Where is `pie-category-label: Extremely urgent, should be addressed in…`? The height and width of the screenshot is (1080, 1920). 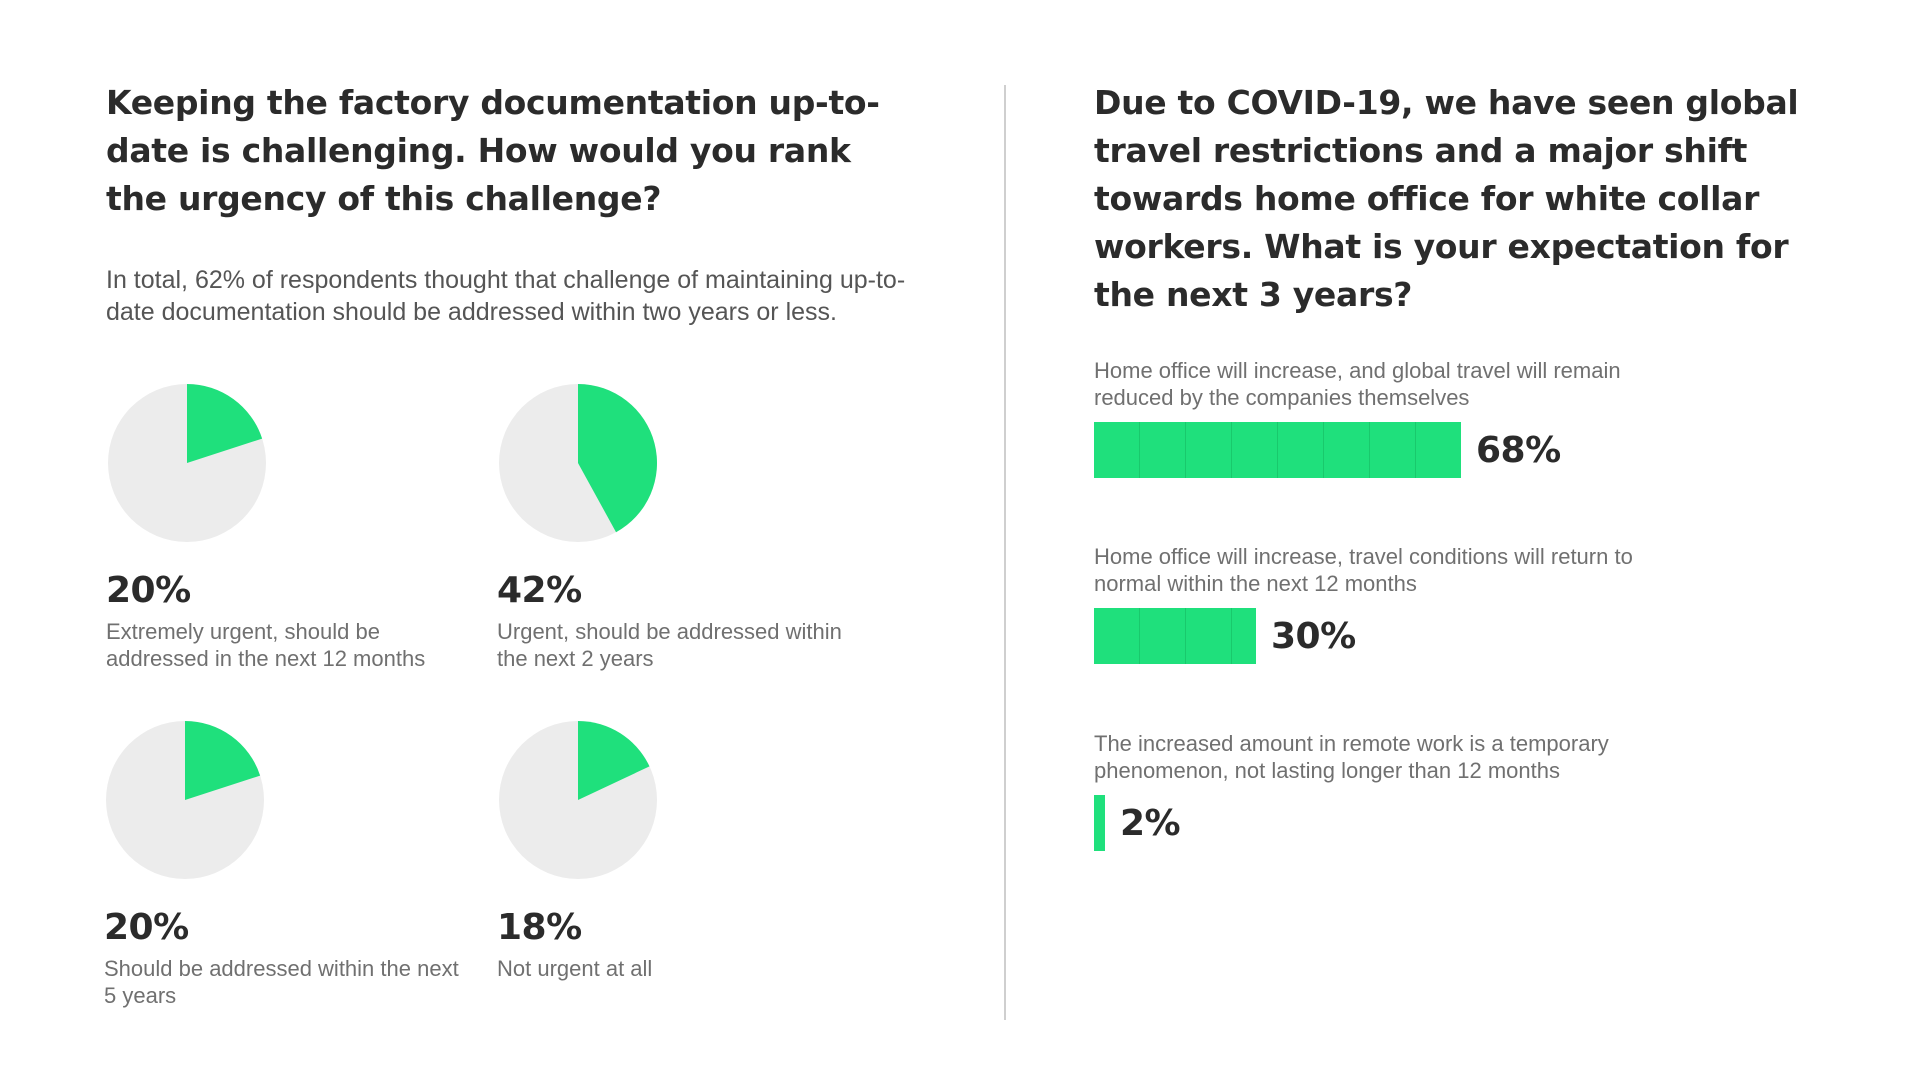 pie-category-label: Extremely urgent, should be addressed in… is located at coordinates (266, 645).